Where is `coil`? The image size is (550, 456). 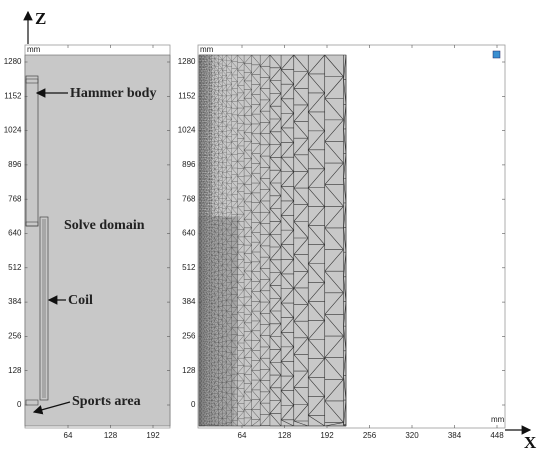 coil is located at coordinates (44, 308).